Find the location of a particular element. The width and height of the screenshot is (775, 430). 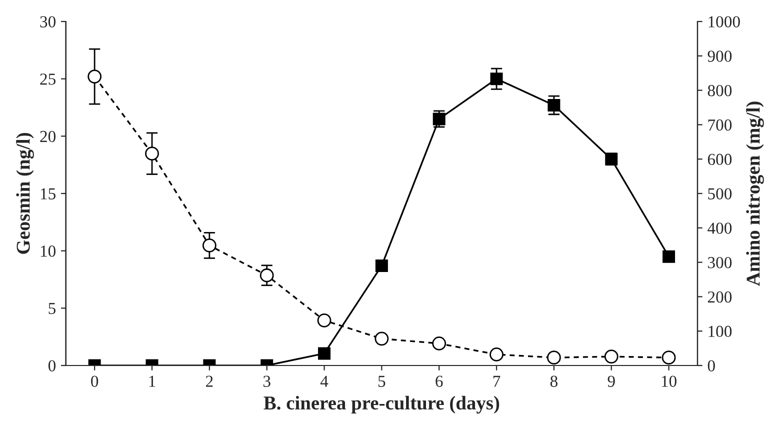

y2-tick-label: 700 is located at coordinates (720, 125).